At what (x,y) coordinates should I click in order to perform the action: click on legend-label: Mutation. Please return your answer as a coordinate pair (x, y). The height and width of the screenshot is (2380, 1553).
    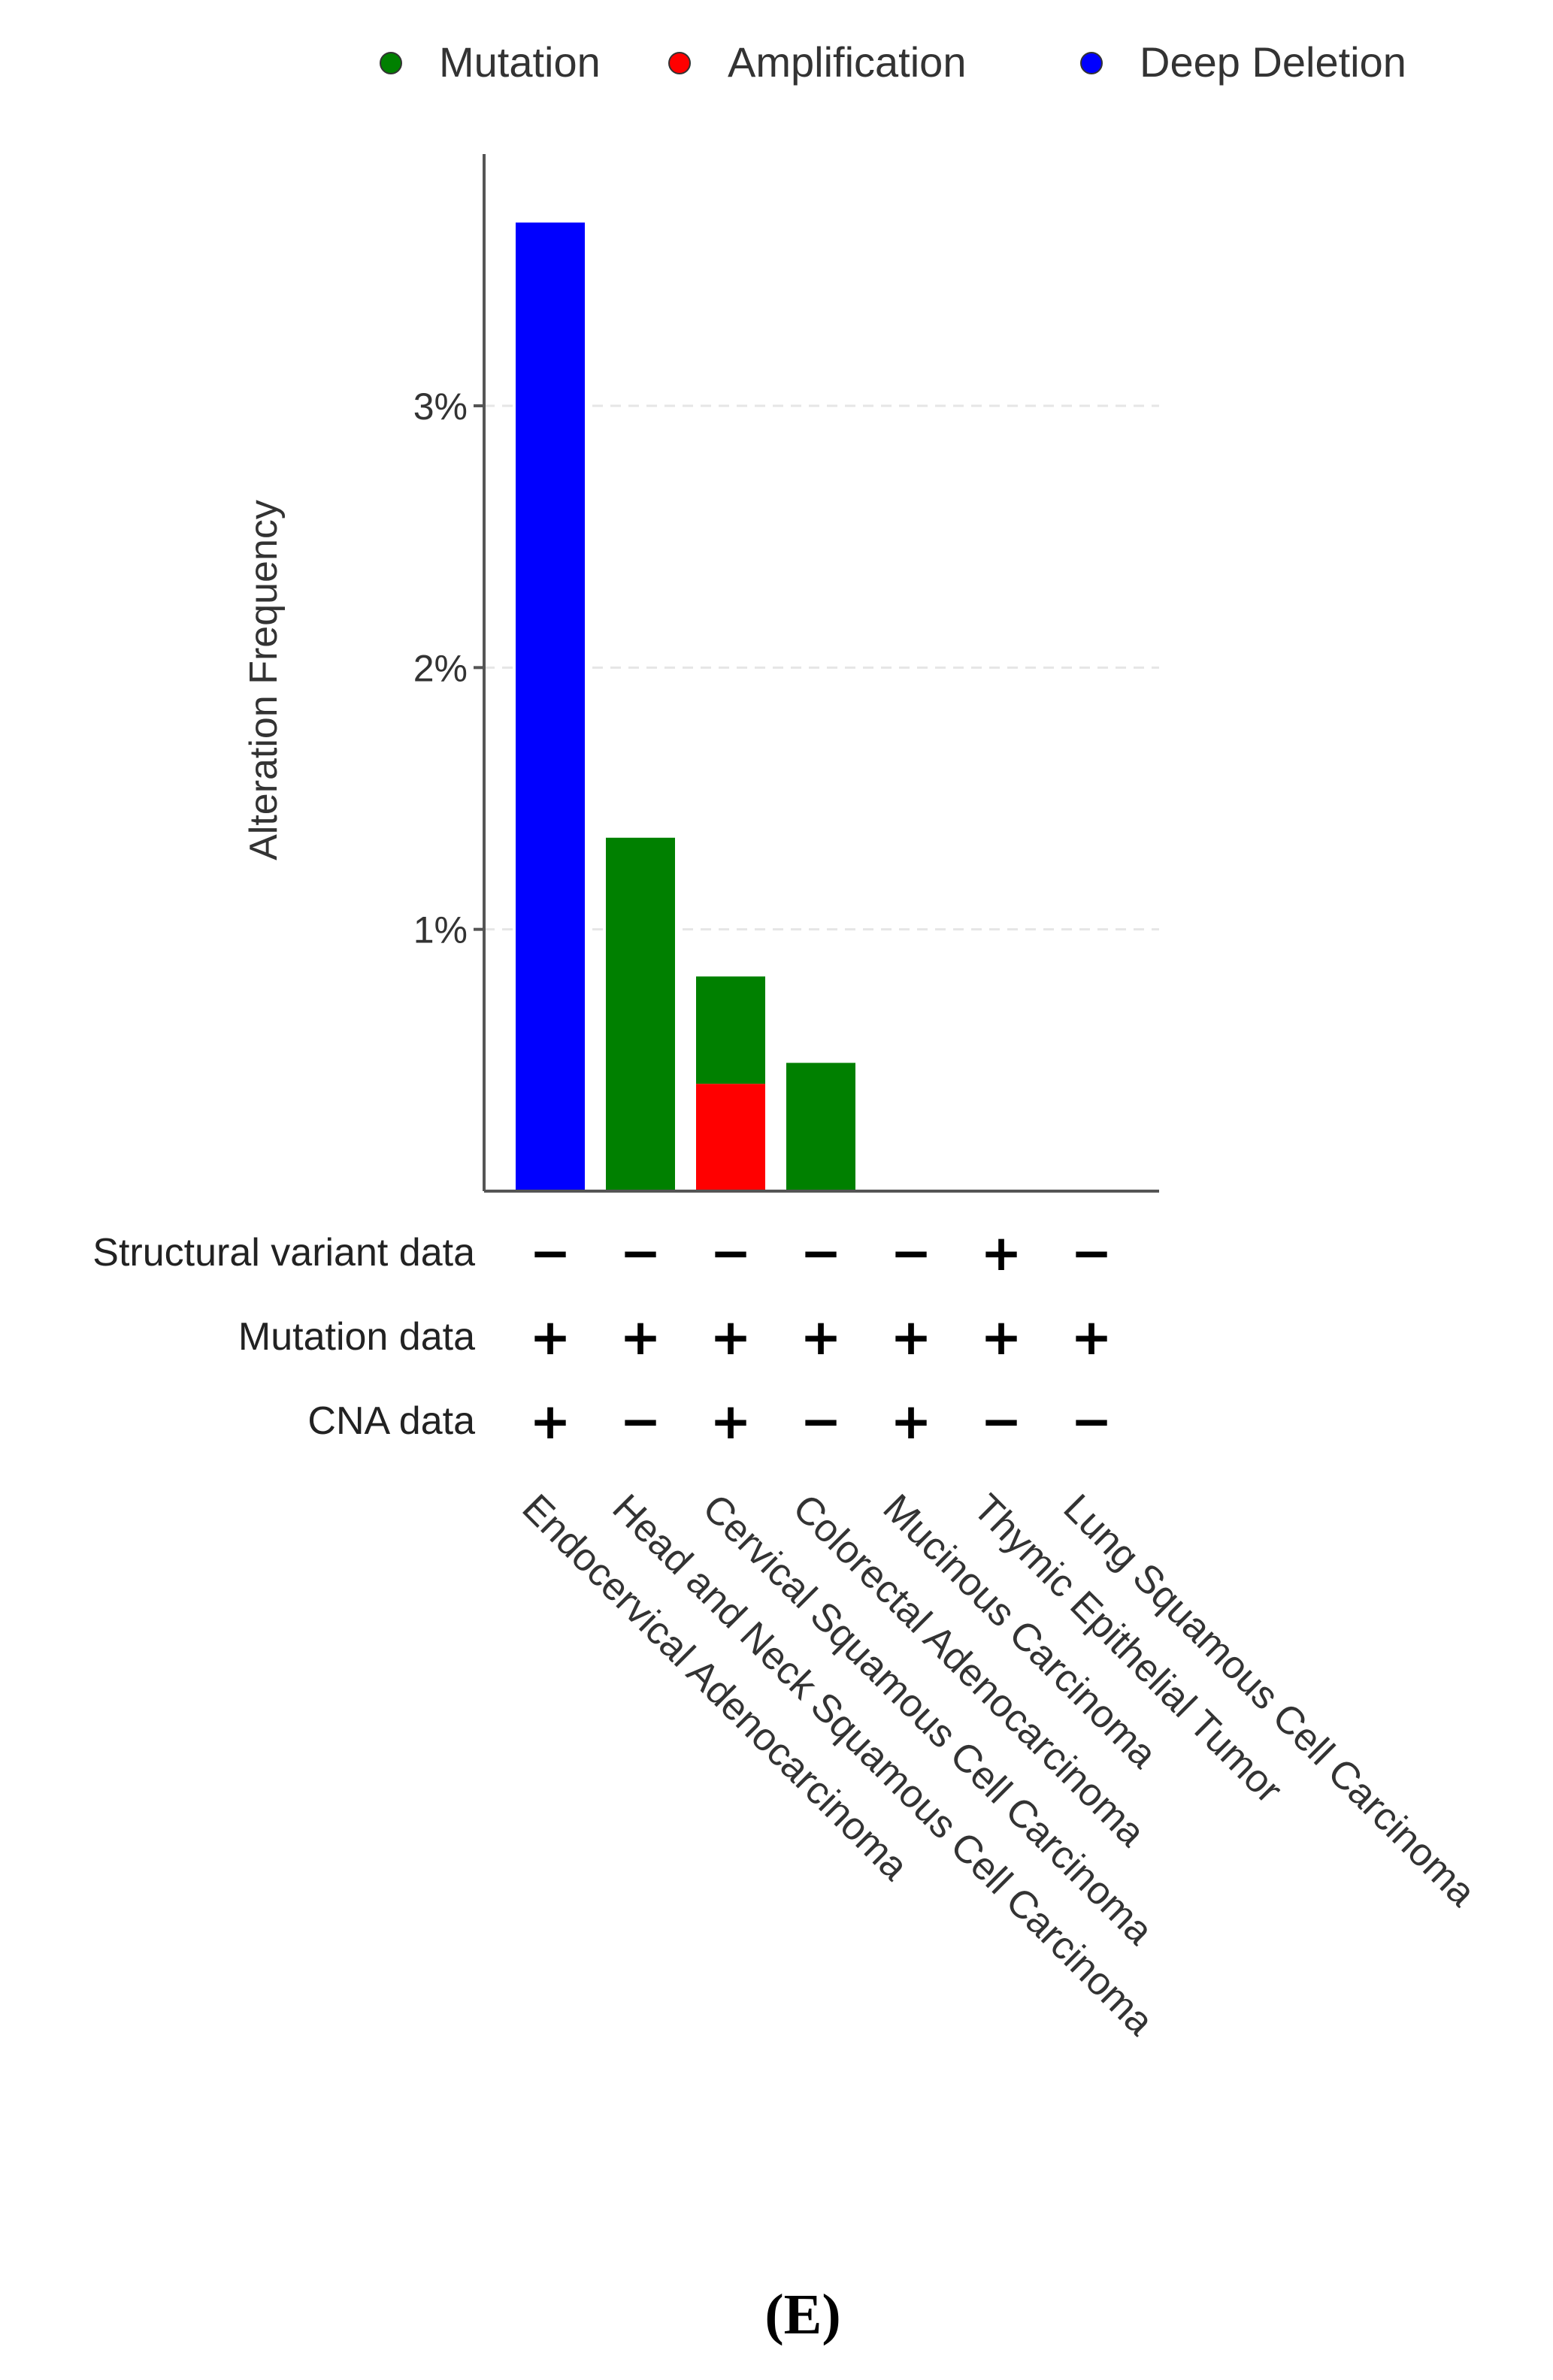
    Looking at the image, I should click on (520, 62).